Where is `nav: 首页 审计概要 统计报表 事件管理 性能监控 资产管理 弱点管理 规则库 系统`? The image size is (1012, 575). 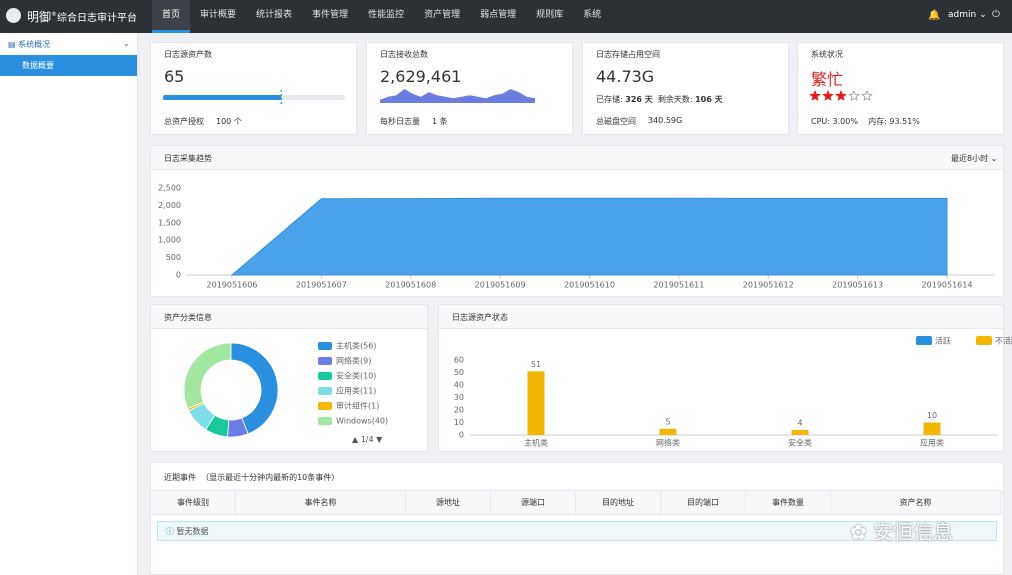
nav: 首页 审计概要 统计报表 事件管理 性能监控 资产管理 弱点管理 规则库 系统 is located at coordinates (381, 16).